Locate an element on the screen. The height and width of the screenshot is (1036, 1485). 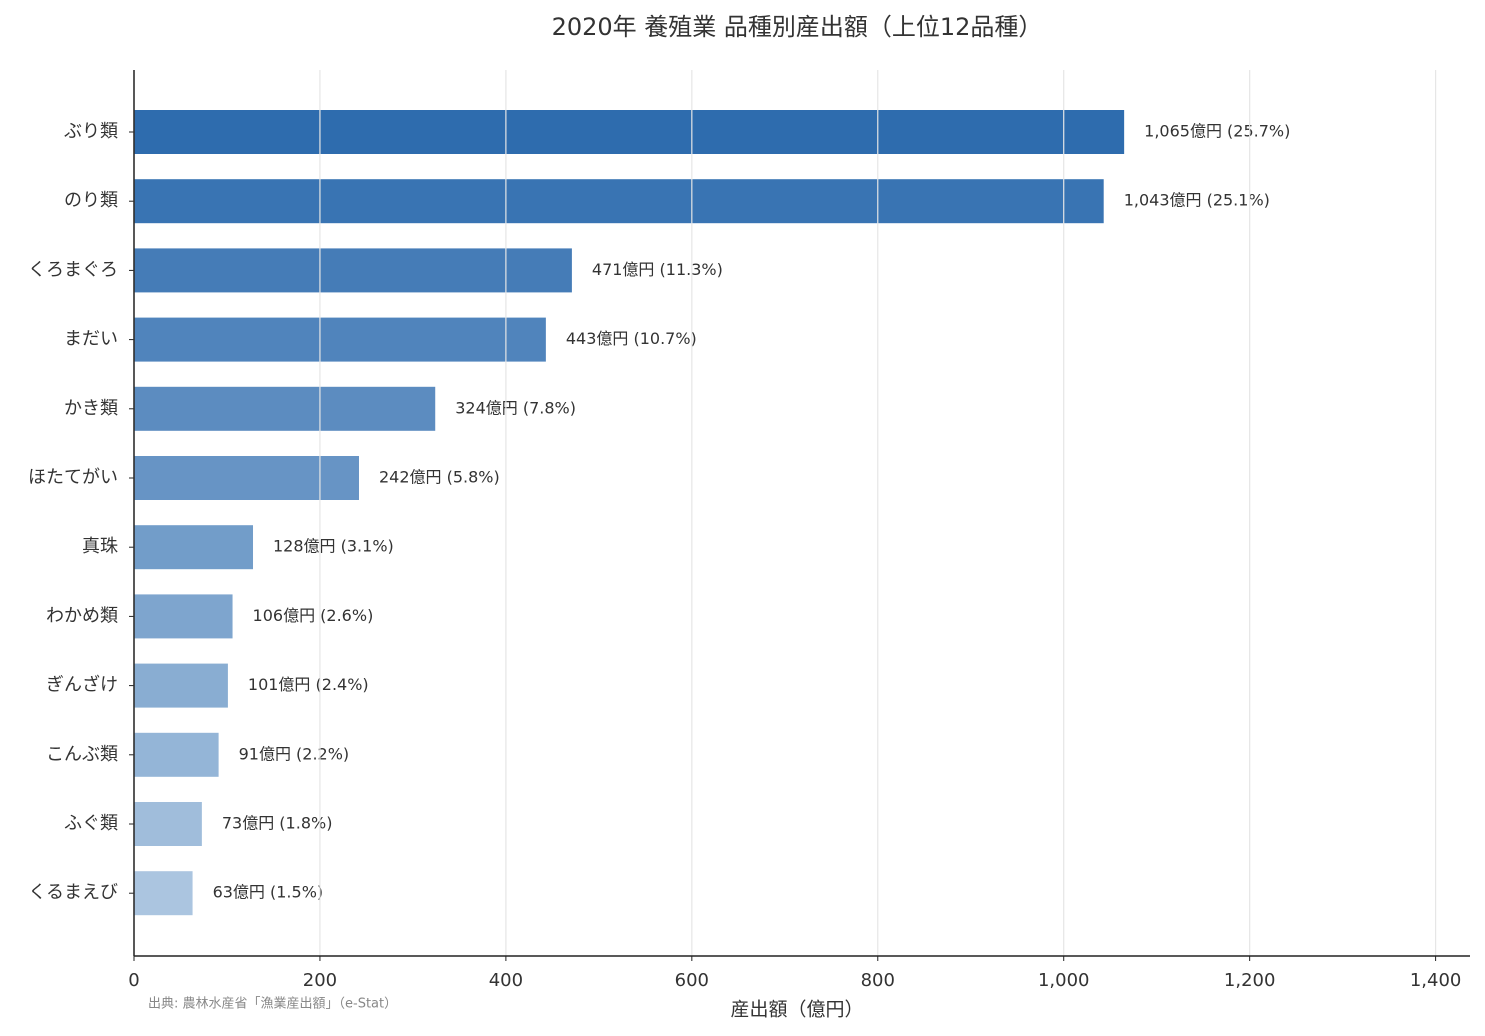
y-tick-label: くろまぐろ is located at coordinates (73, 269).